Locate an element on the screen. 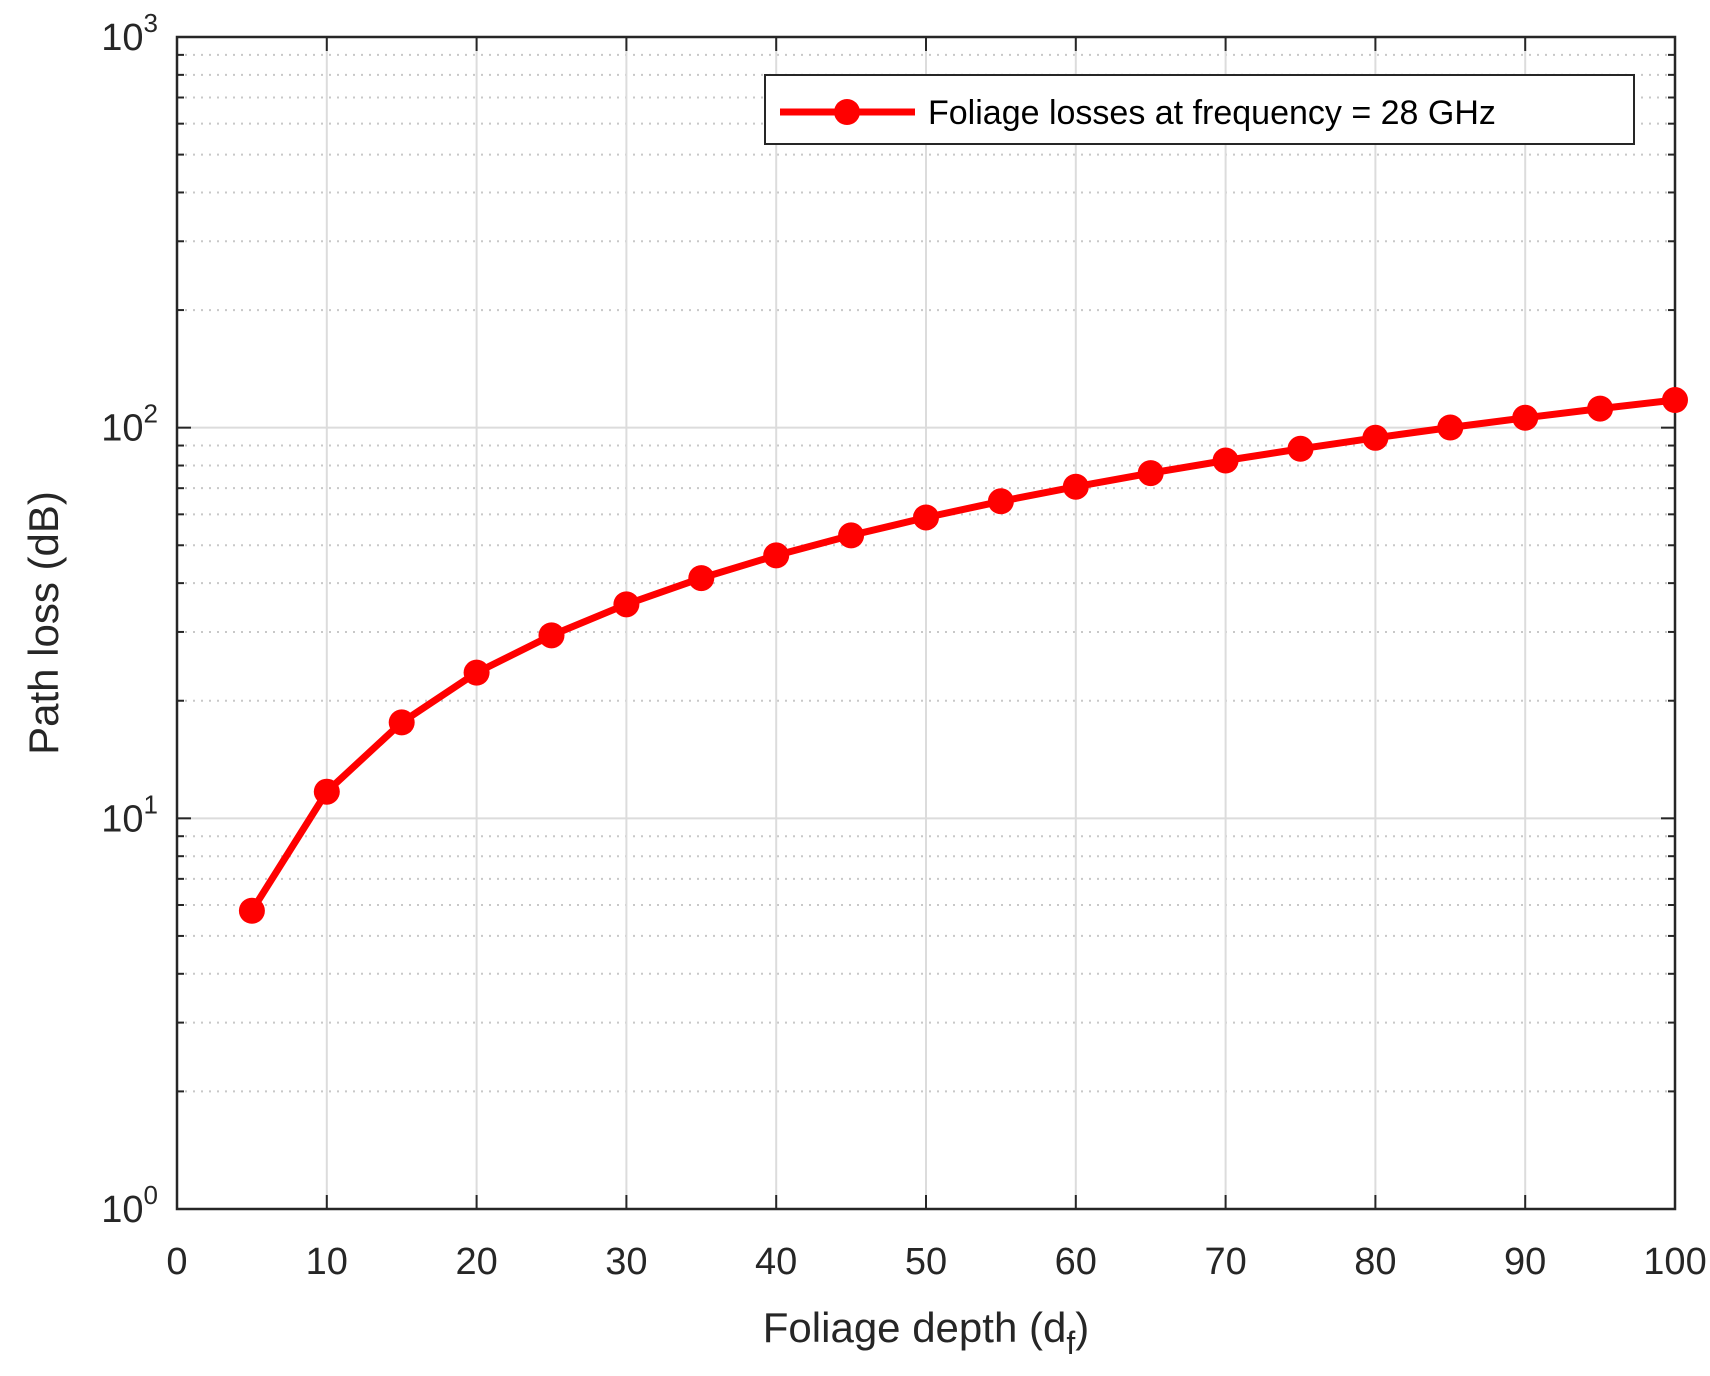 The image size is (1710, 1376). x-tick-label: 30 is located at coordinates (626, 1262).